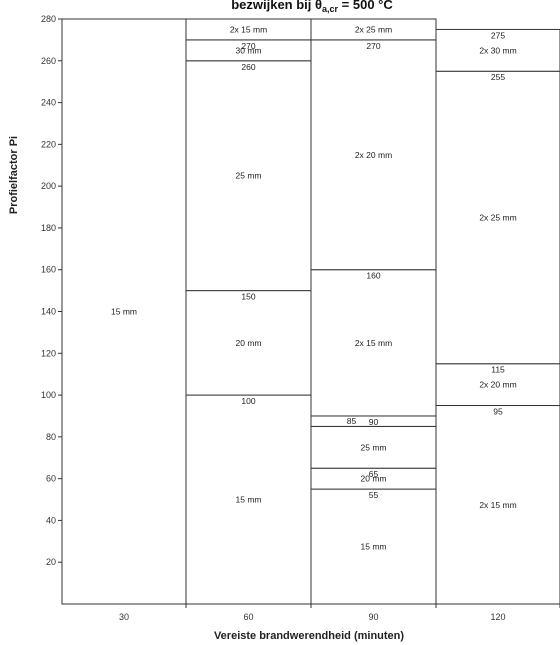 The height and width of the screenshot is (645, 560). What do you see at coordinates (124, 617) in the screenshot?
I see `x-tick-label: 30` at bounding box center [124, 617].